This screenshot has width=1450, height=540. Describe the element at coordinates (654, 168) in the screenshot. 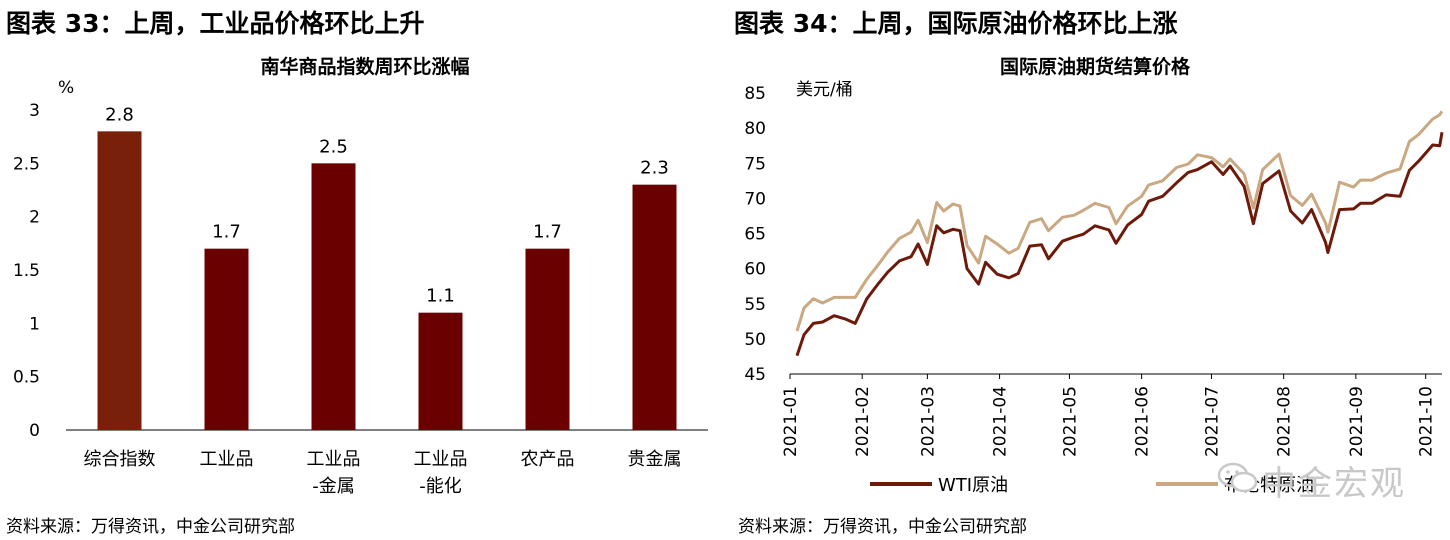

I see `bar-data-label: 2.3` at that location.